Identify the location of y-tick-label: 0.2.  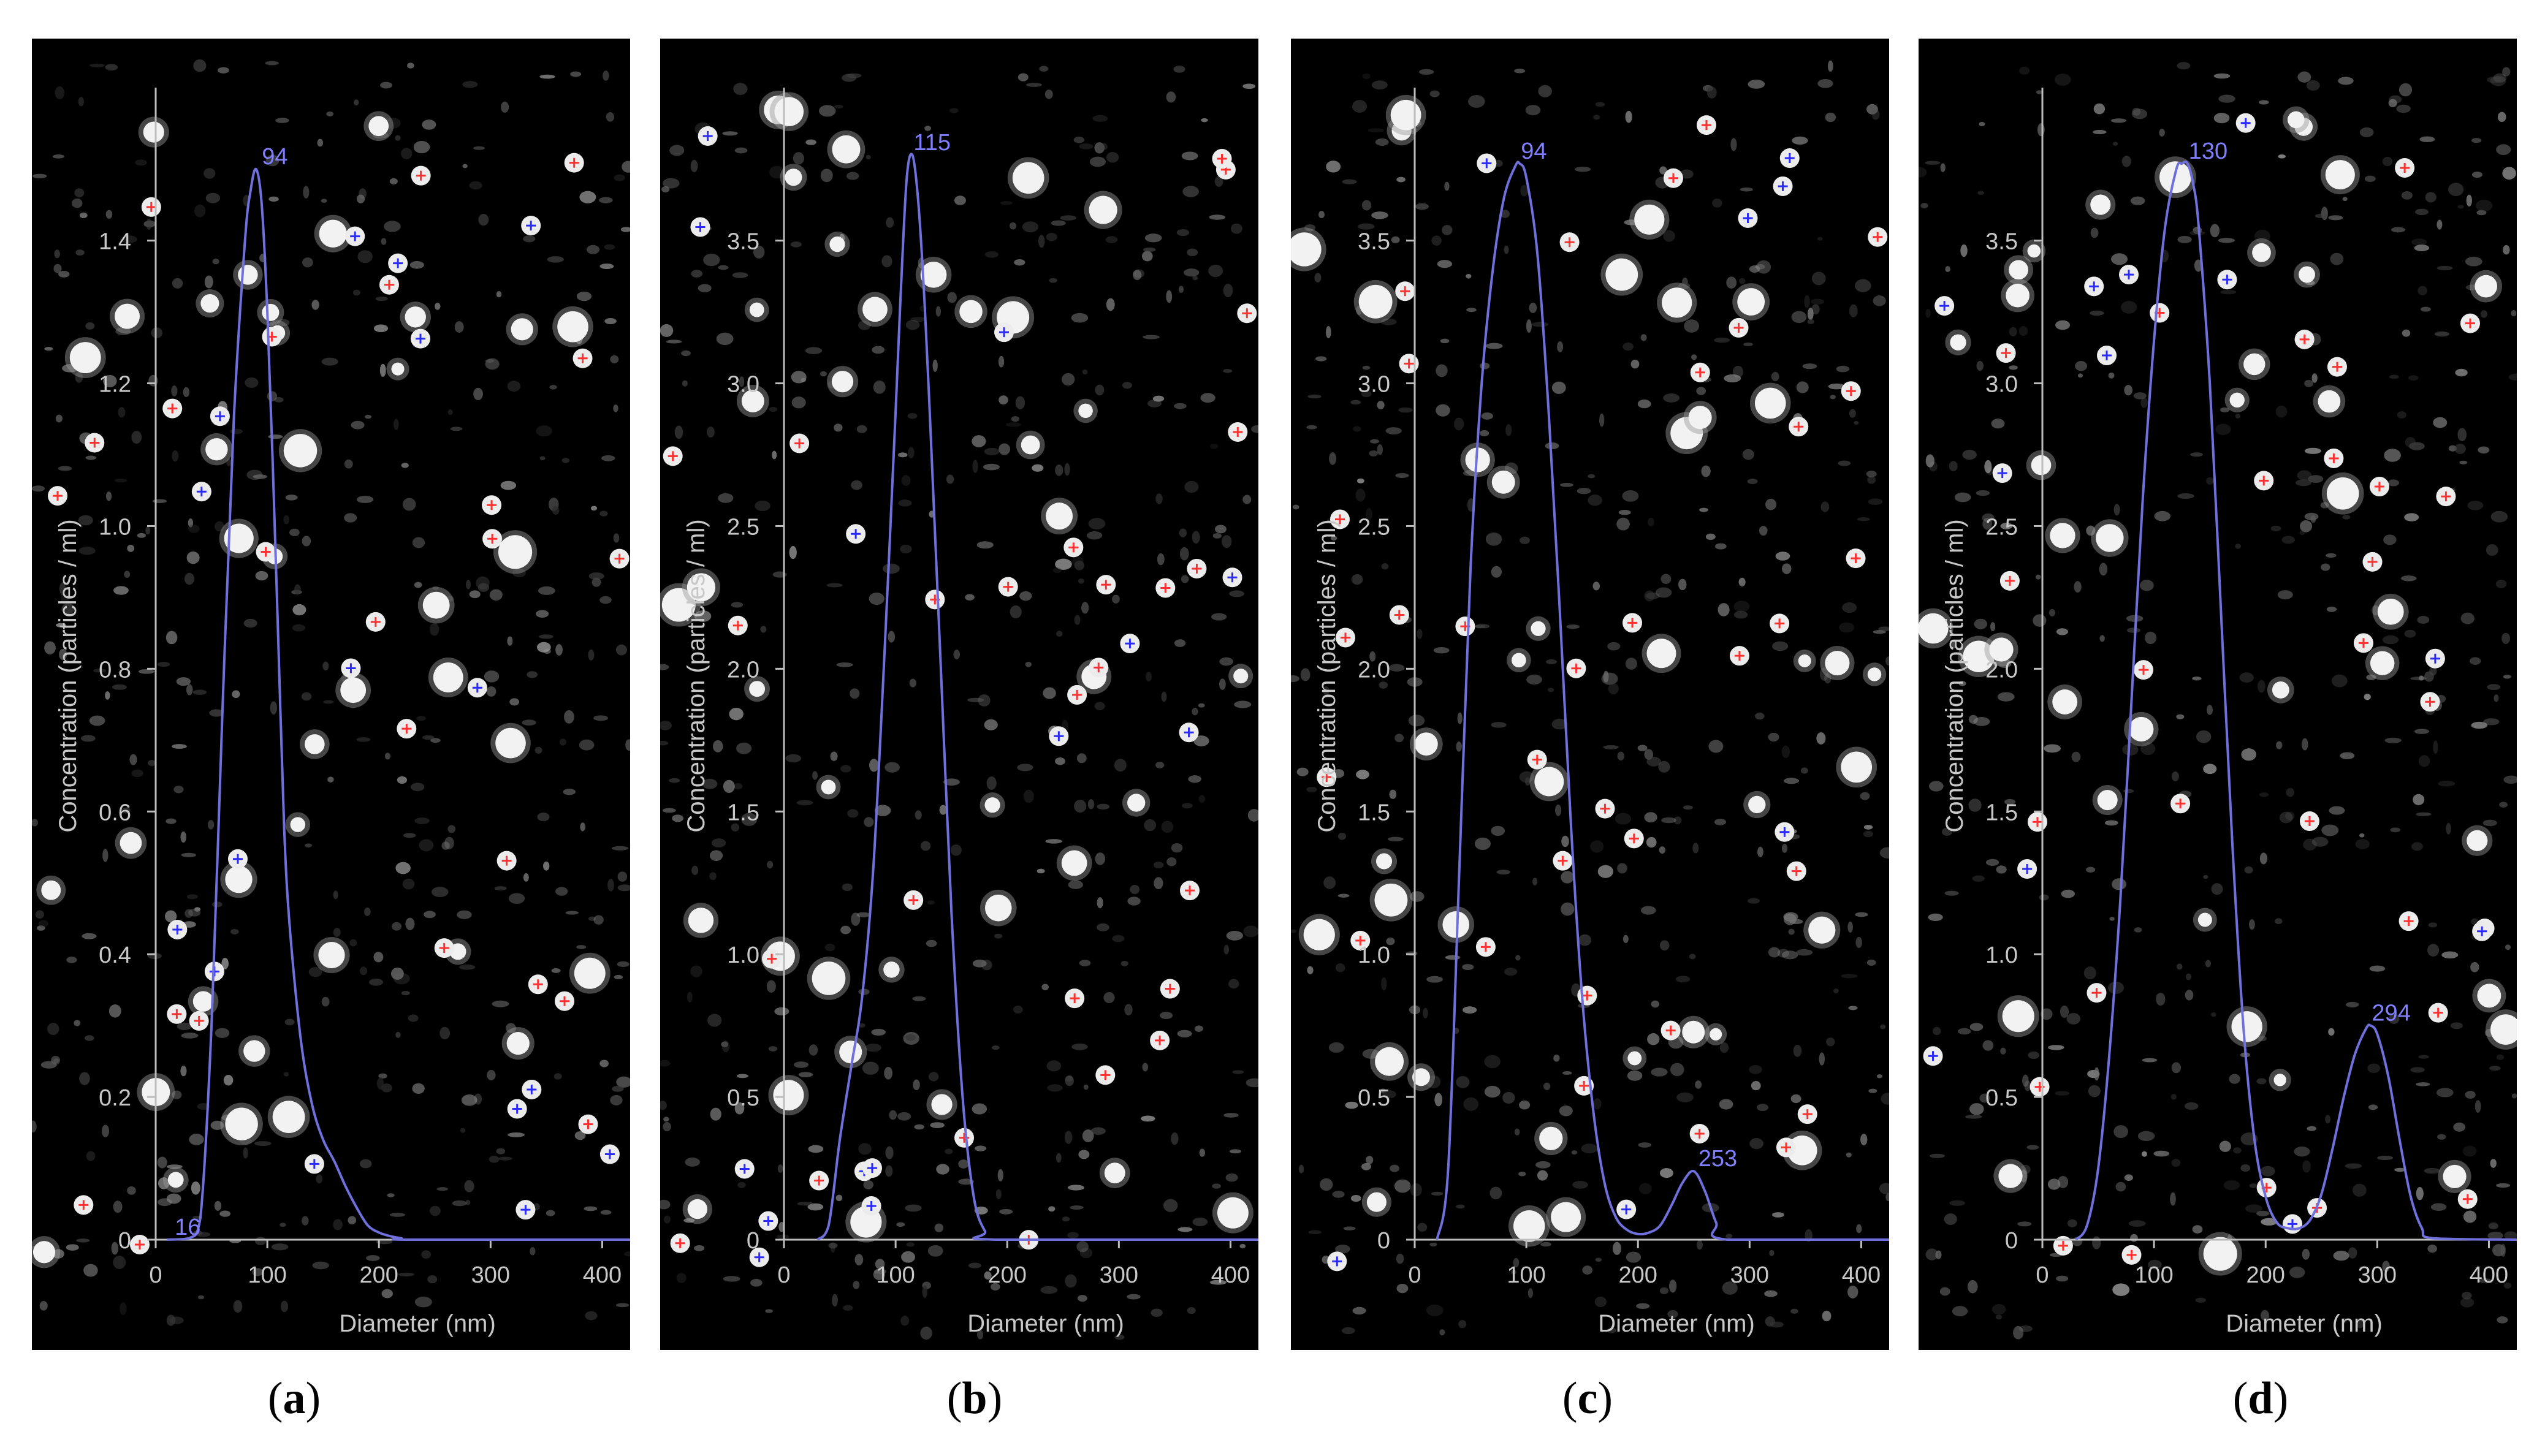
(115, 1098).